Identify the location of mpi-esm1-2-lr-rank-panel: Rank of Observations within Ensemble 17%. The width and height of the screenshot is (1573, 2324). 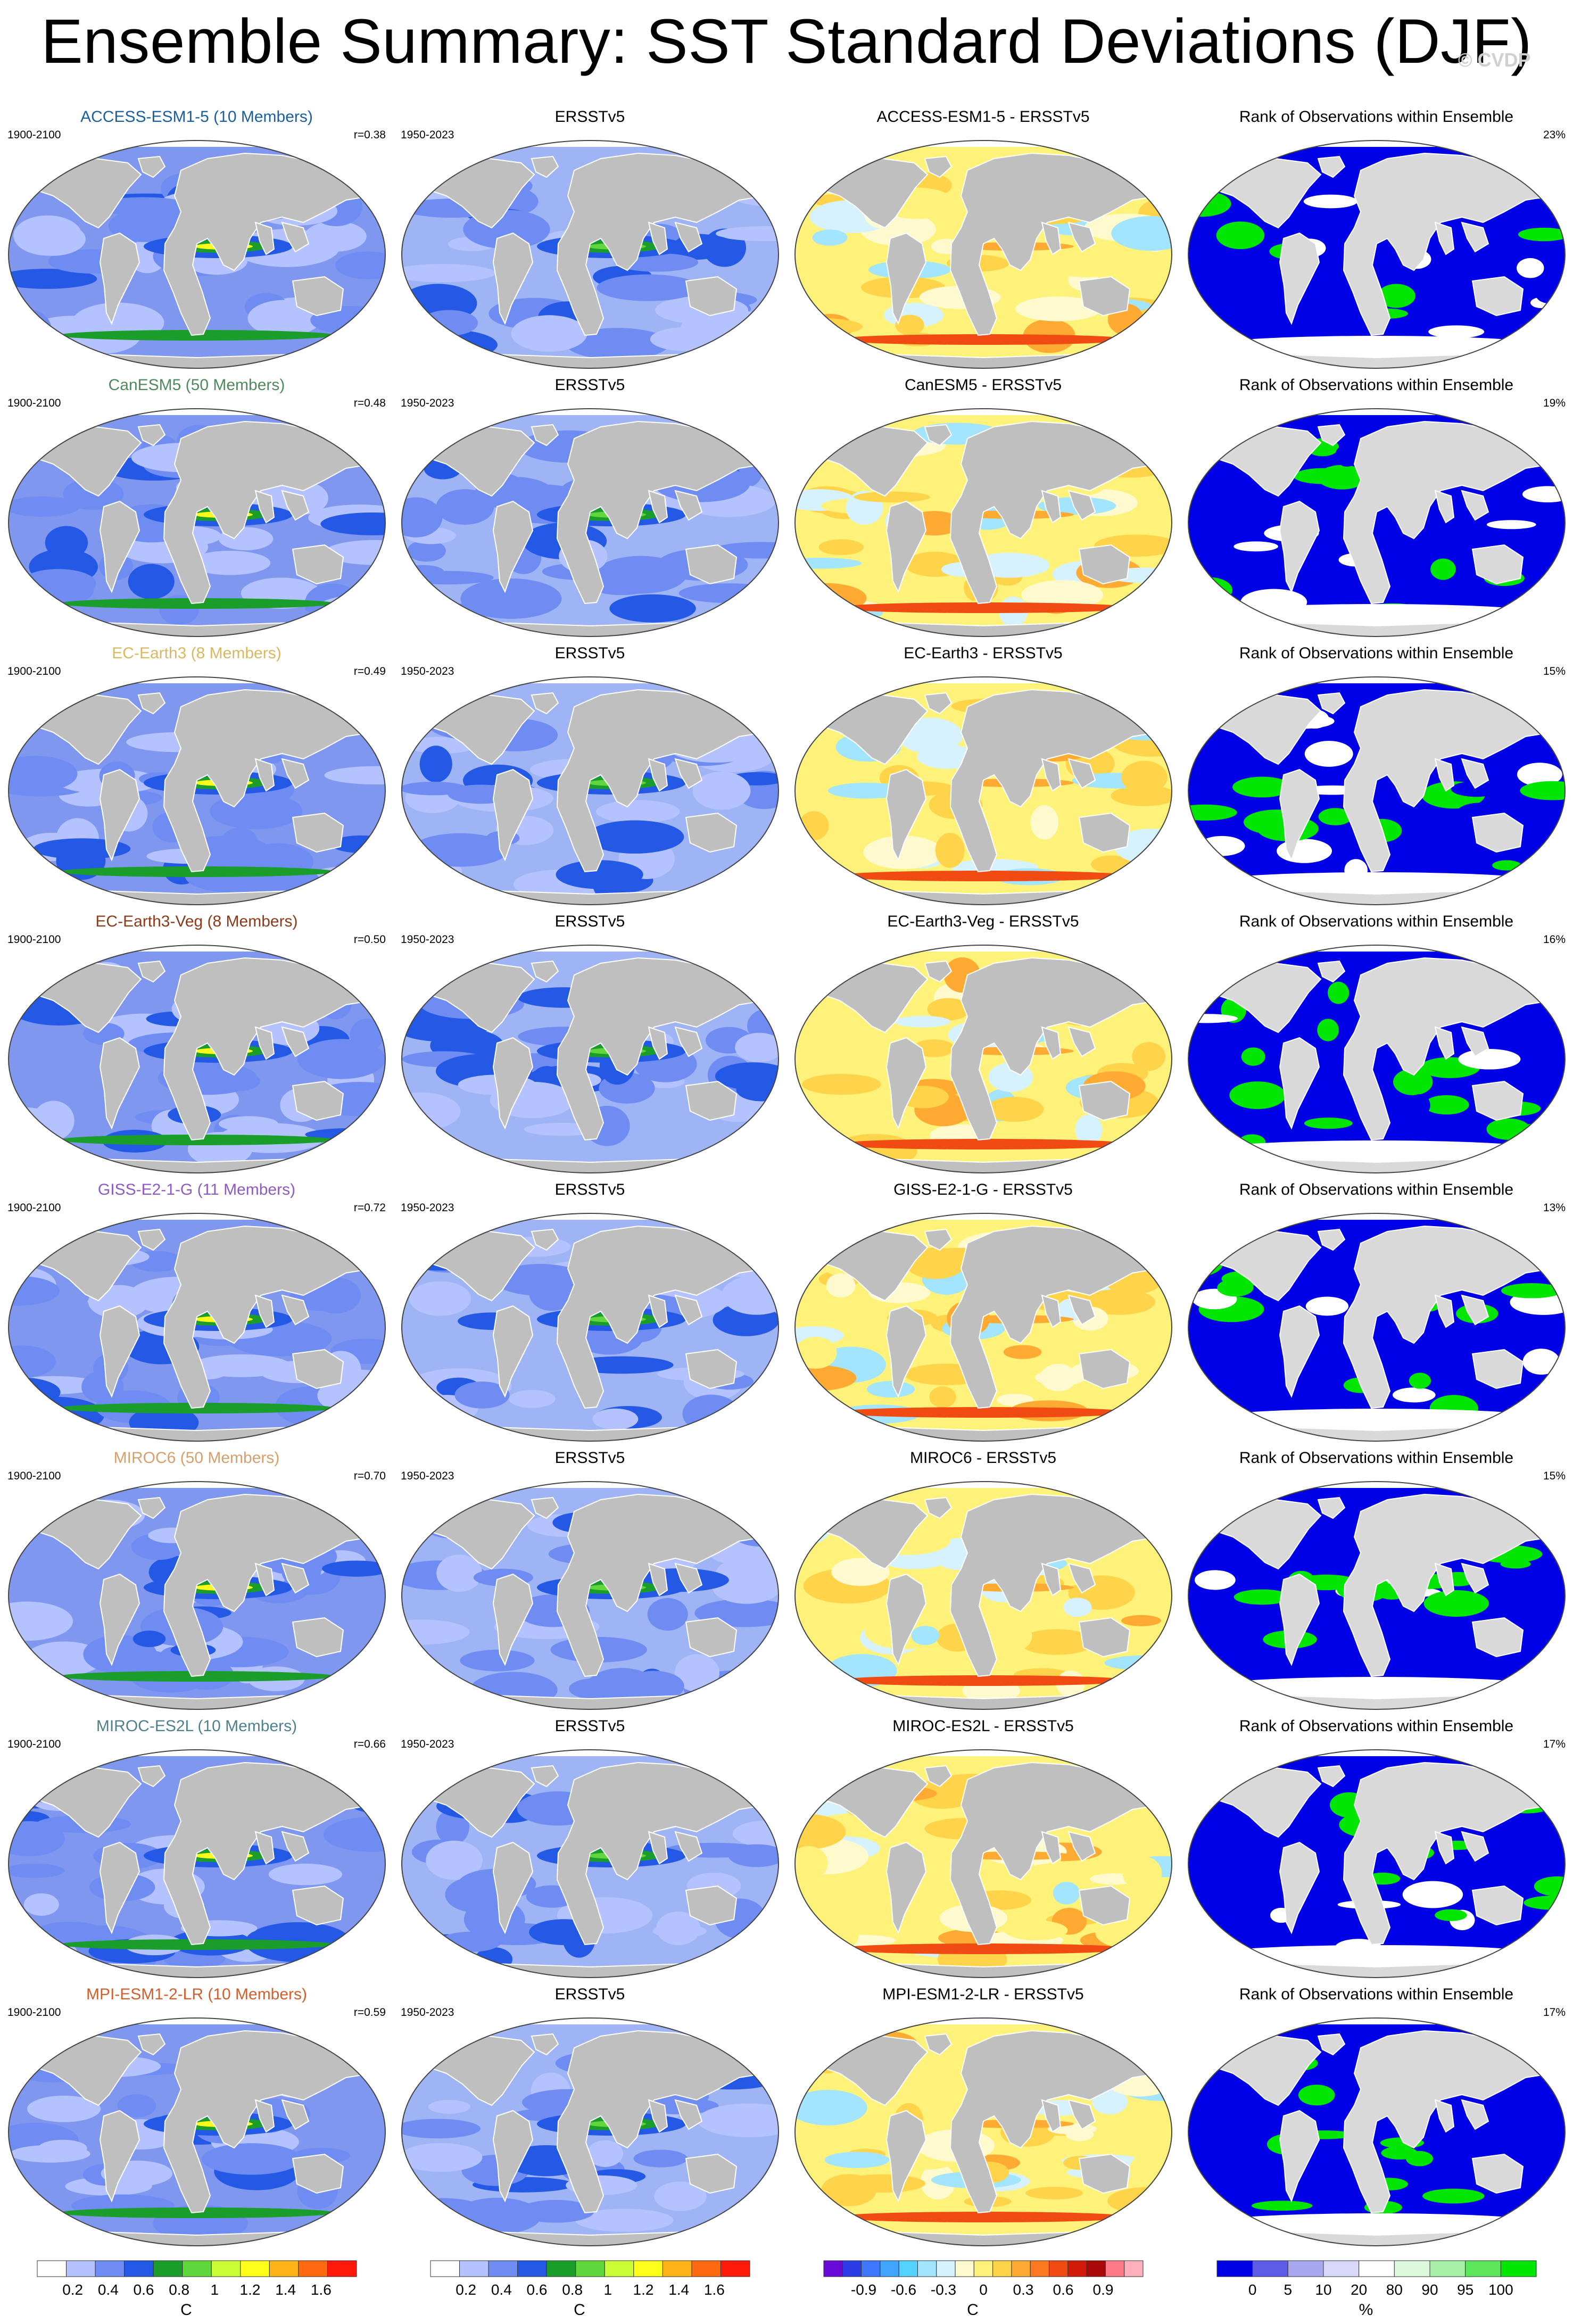
(1376, 2116).